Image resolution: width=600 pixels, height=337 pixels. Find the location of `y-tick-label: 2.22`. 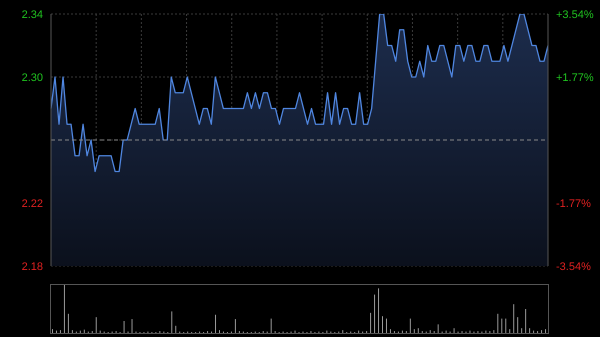

y-tick-label: 2.22 is located at coordinates (32, 204).